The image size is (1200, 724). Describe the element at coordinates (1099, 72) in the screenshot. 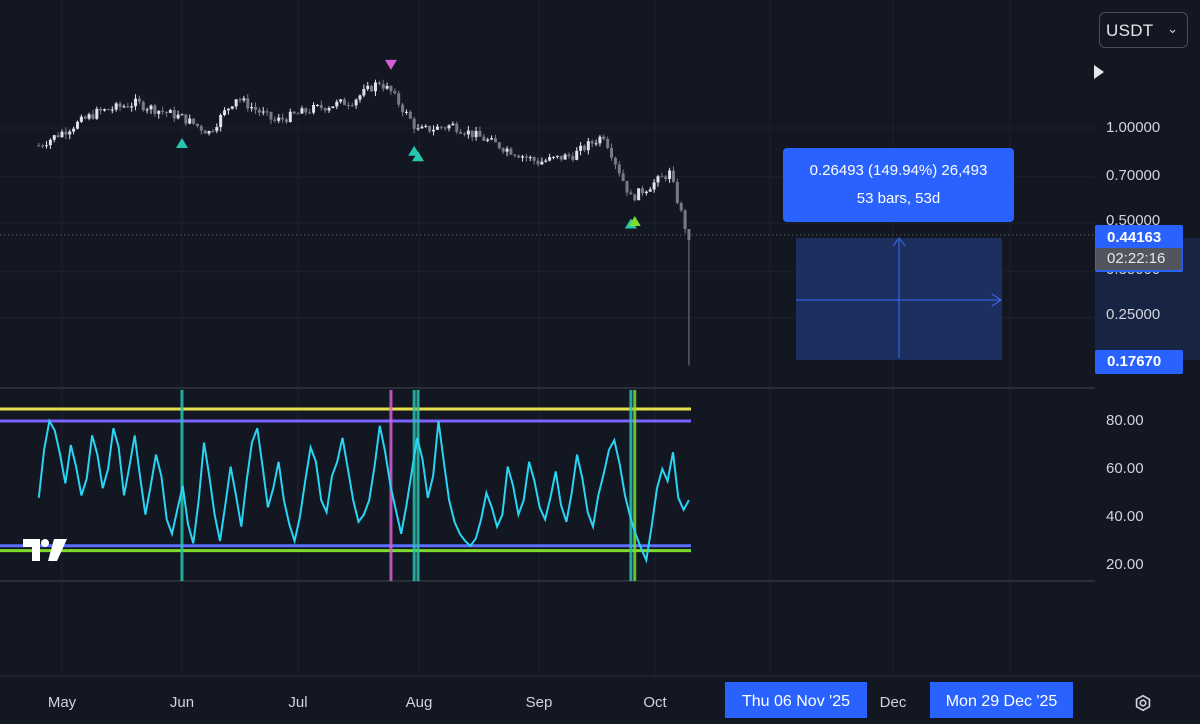

I see `play-icon` at that location.